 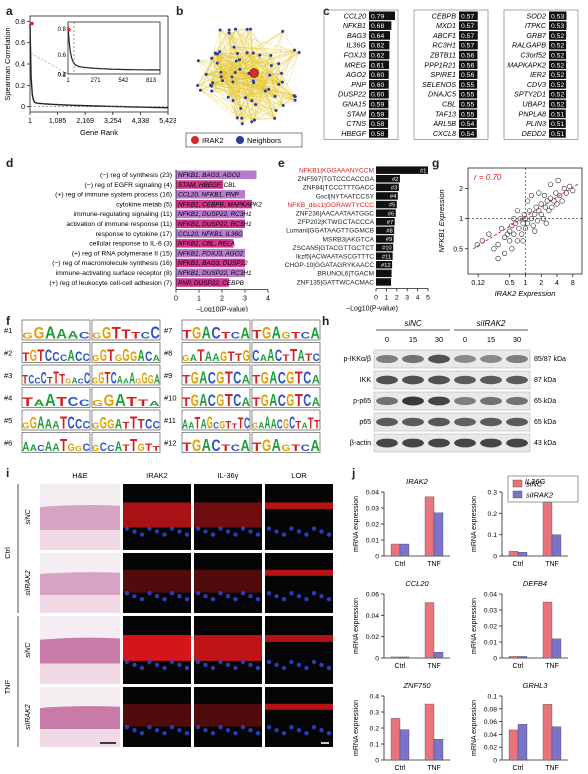 What do you see at coordinates (354, 25) in the screenshot?
I see `panel-c-gene-name: NFKB1` at bounding box center [354, 25].